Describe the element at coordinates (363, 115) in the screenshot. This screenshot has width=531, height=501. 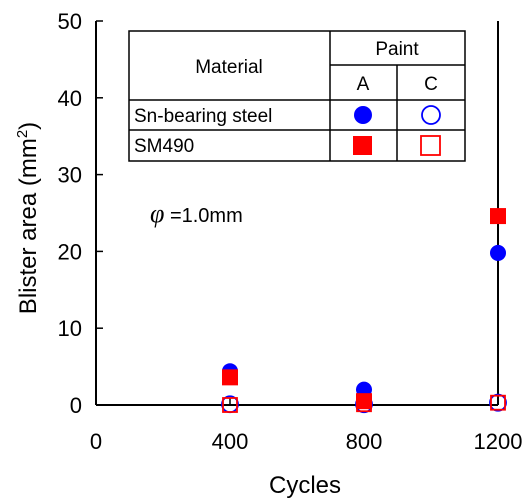
I see `legend-marker-sn-a` at that location.